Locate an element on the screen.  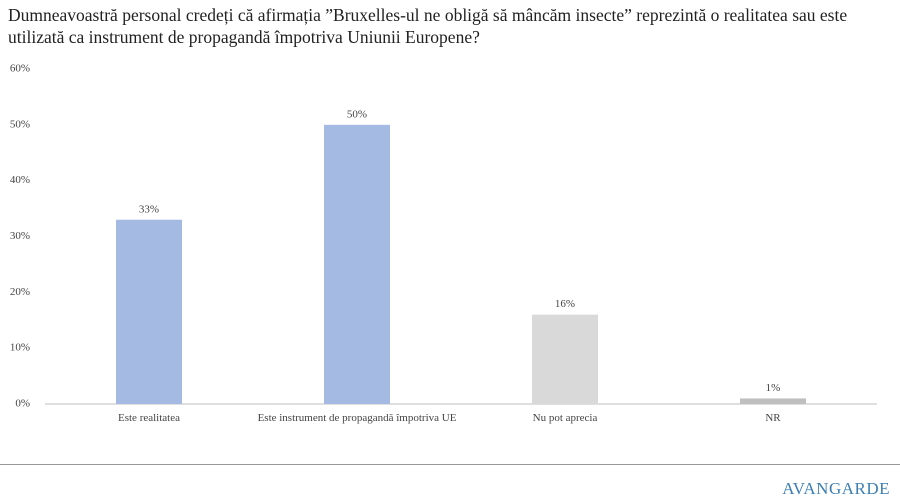
y-tick-label: 50% is located at coordinates (20, 124).